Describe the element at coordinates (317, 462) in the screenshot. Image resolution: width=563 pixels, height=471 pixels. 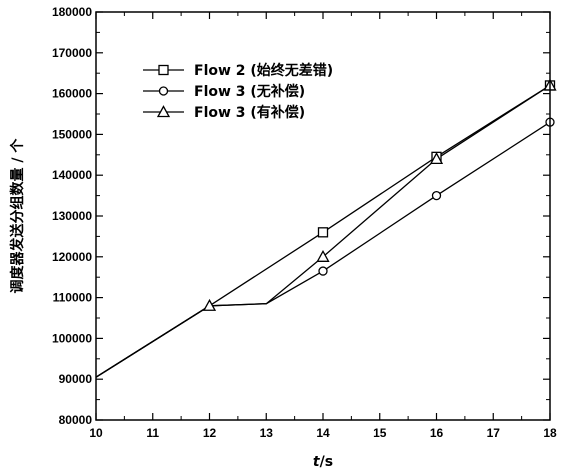
I see `x-axis-title-var: t` at that location.